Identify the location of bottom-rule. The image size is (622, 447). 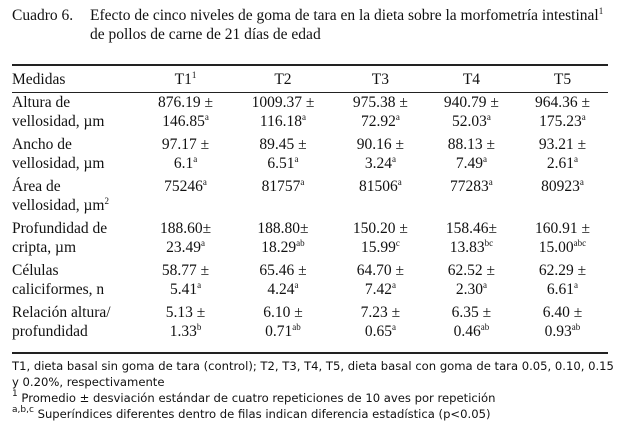
(310, 353).